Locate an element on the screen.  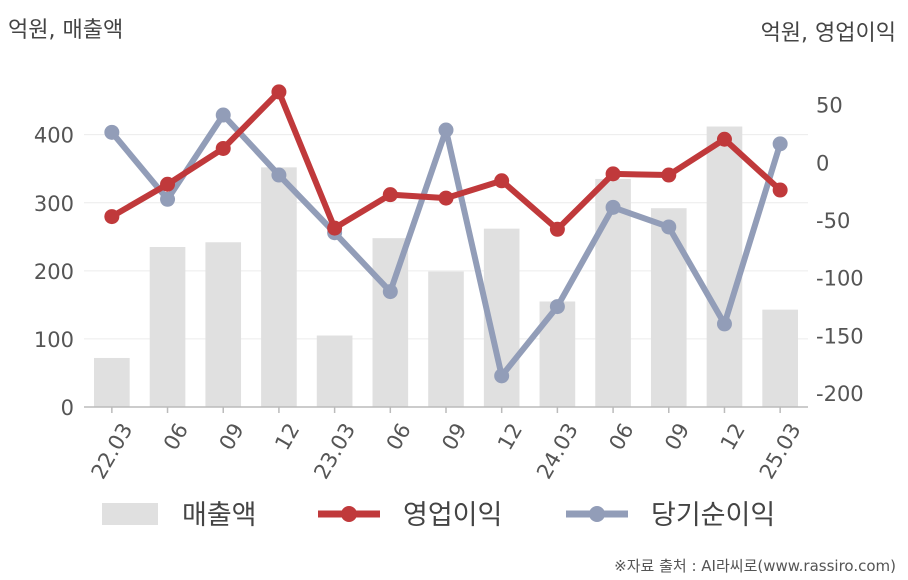
x-tick-label: 24.03 is located at coordinates (557, 451).